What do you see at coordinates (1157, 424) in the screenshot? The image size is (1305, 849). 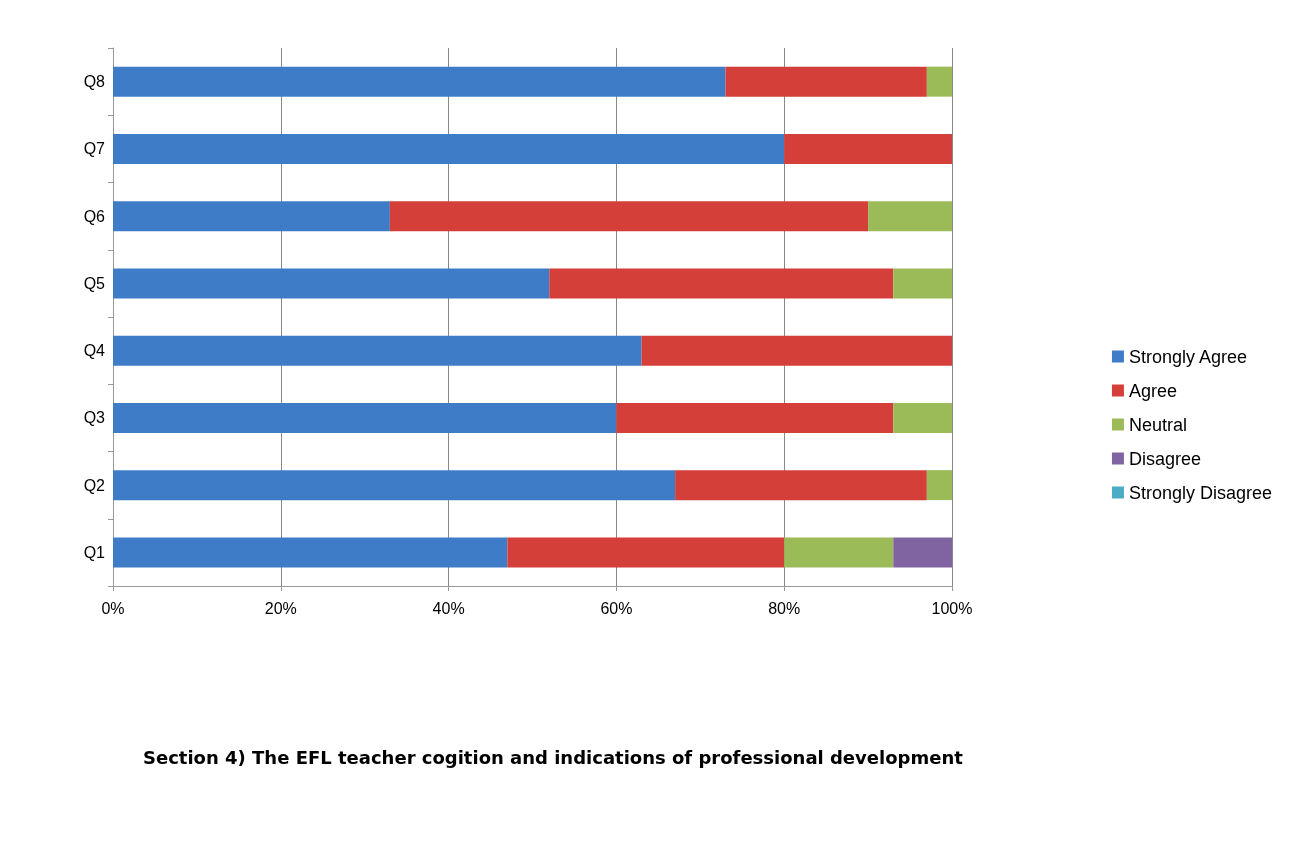 I see `legend-label: Neutral` at bounding box center [1157, 424].